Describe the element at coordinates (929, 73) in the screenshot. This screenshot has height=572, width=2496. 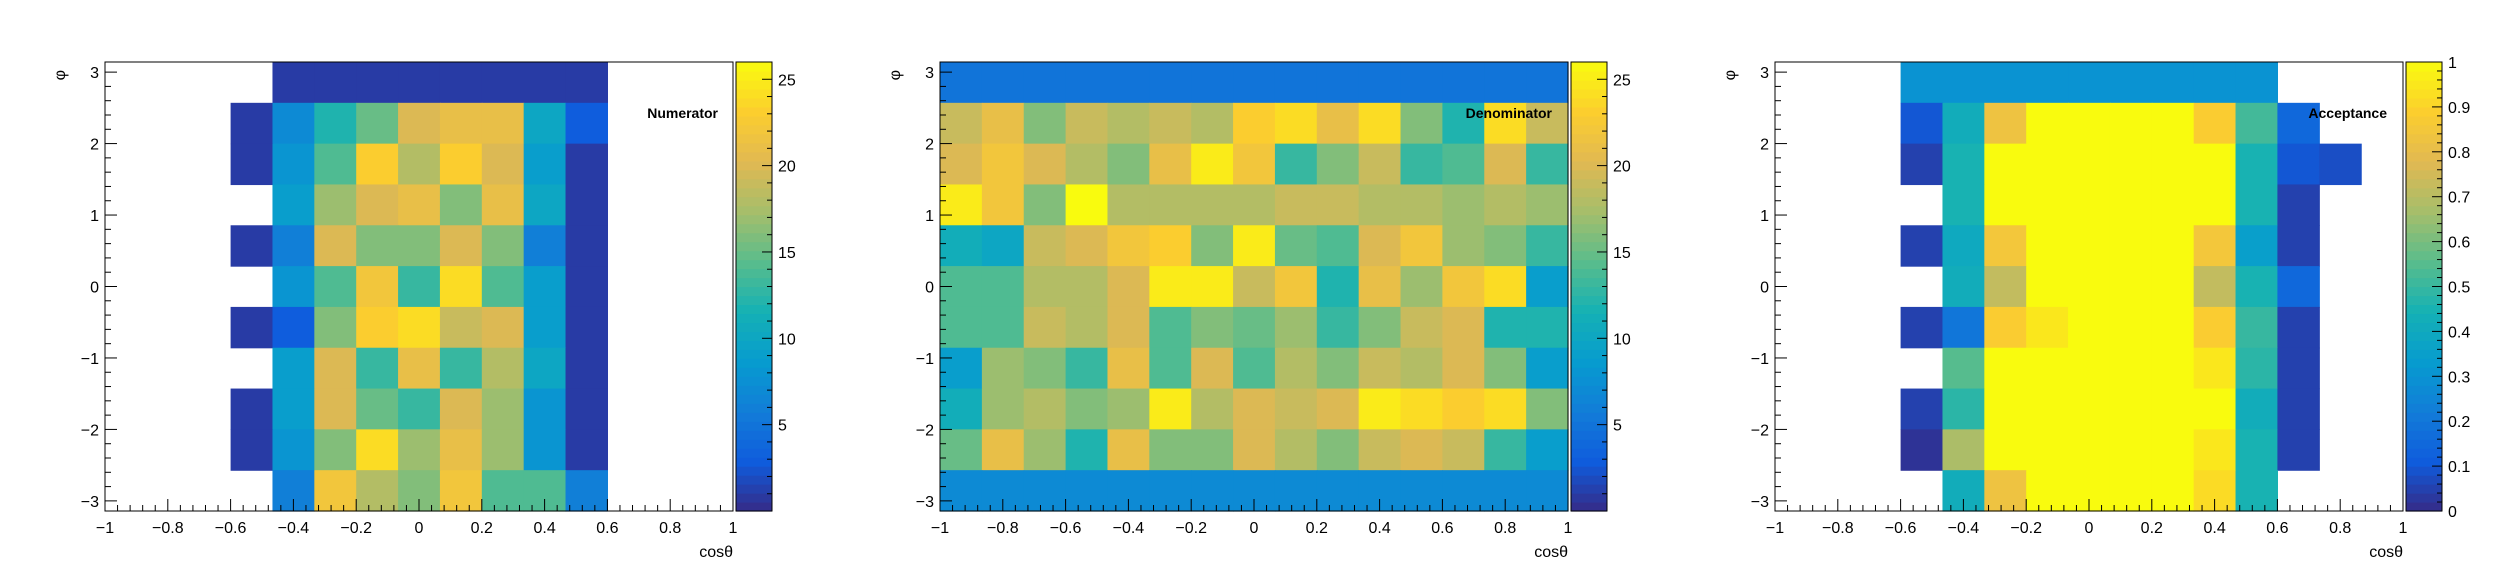
I see `y-tick-label: 3` at that location.